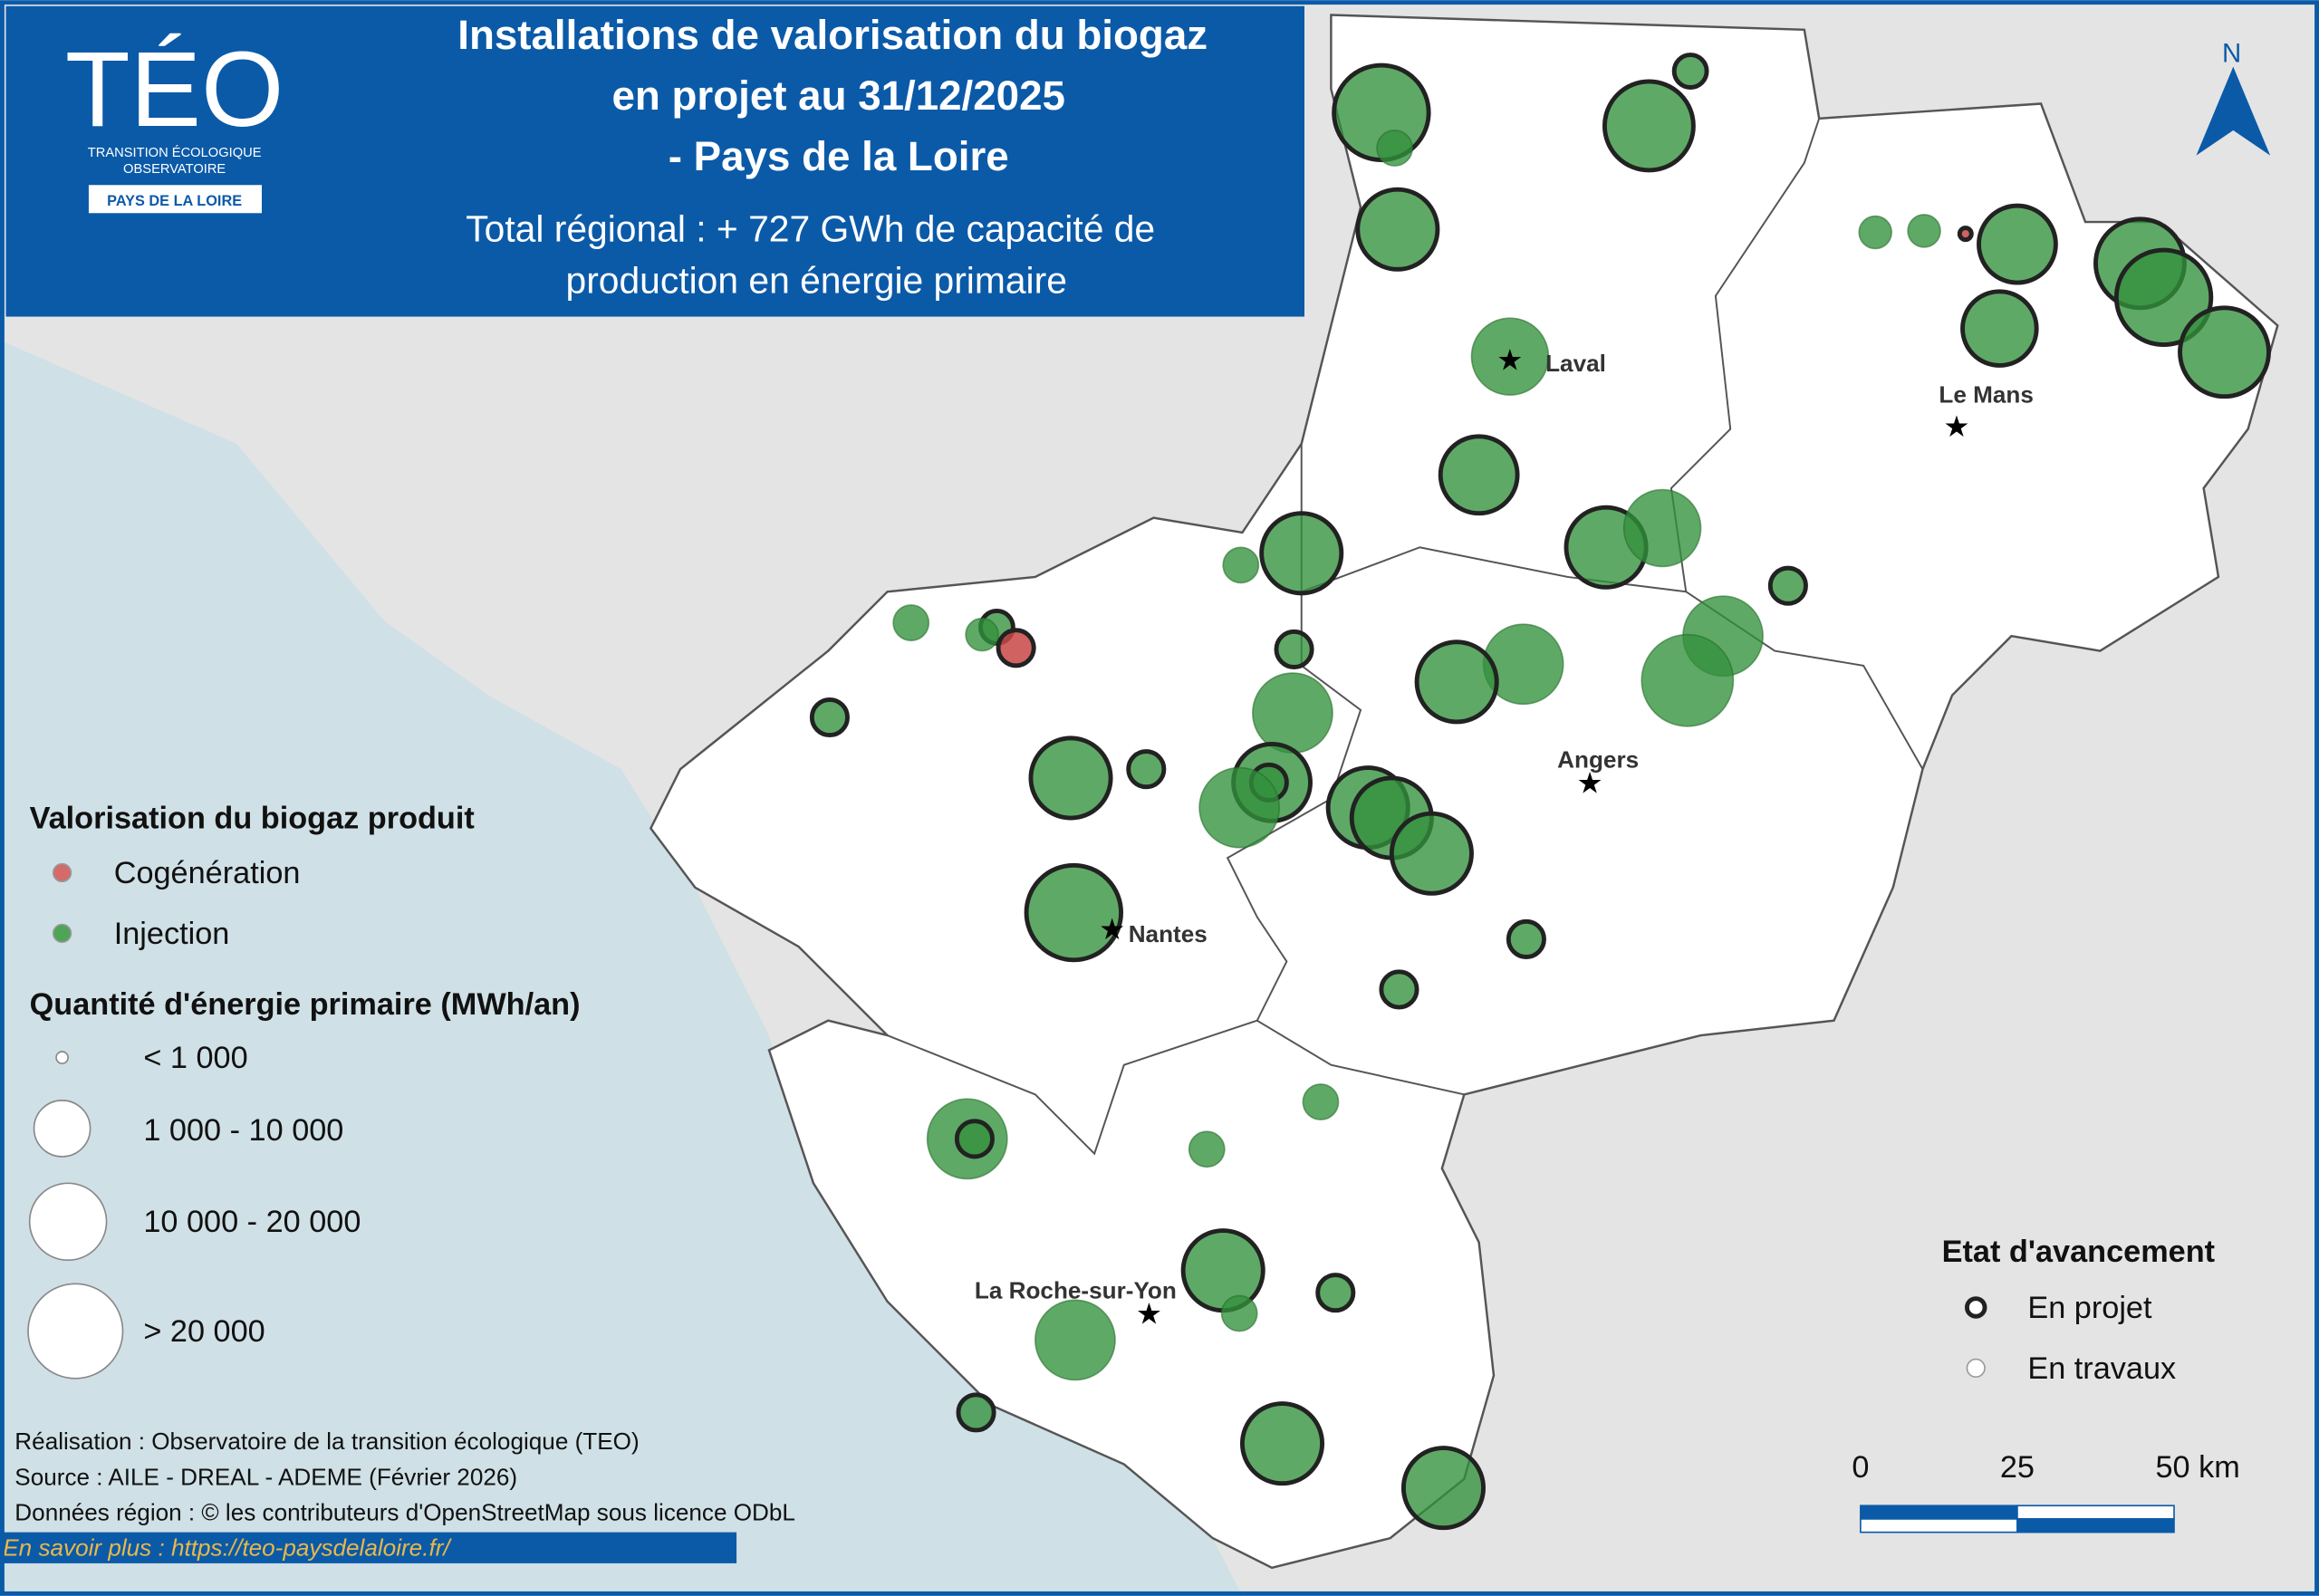 Image resolution: width=2319 pixels, height=1596 pixels. Describe the element at coordinates (2197, 1467) in the screenshot. I see `scale-label: 50 km` at that location.